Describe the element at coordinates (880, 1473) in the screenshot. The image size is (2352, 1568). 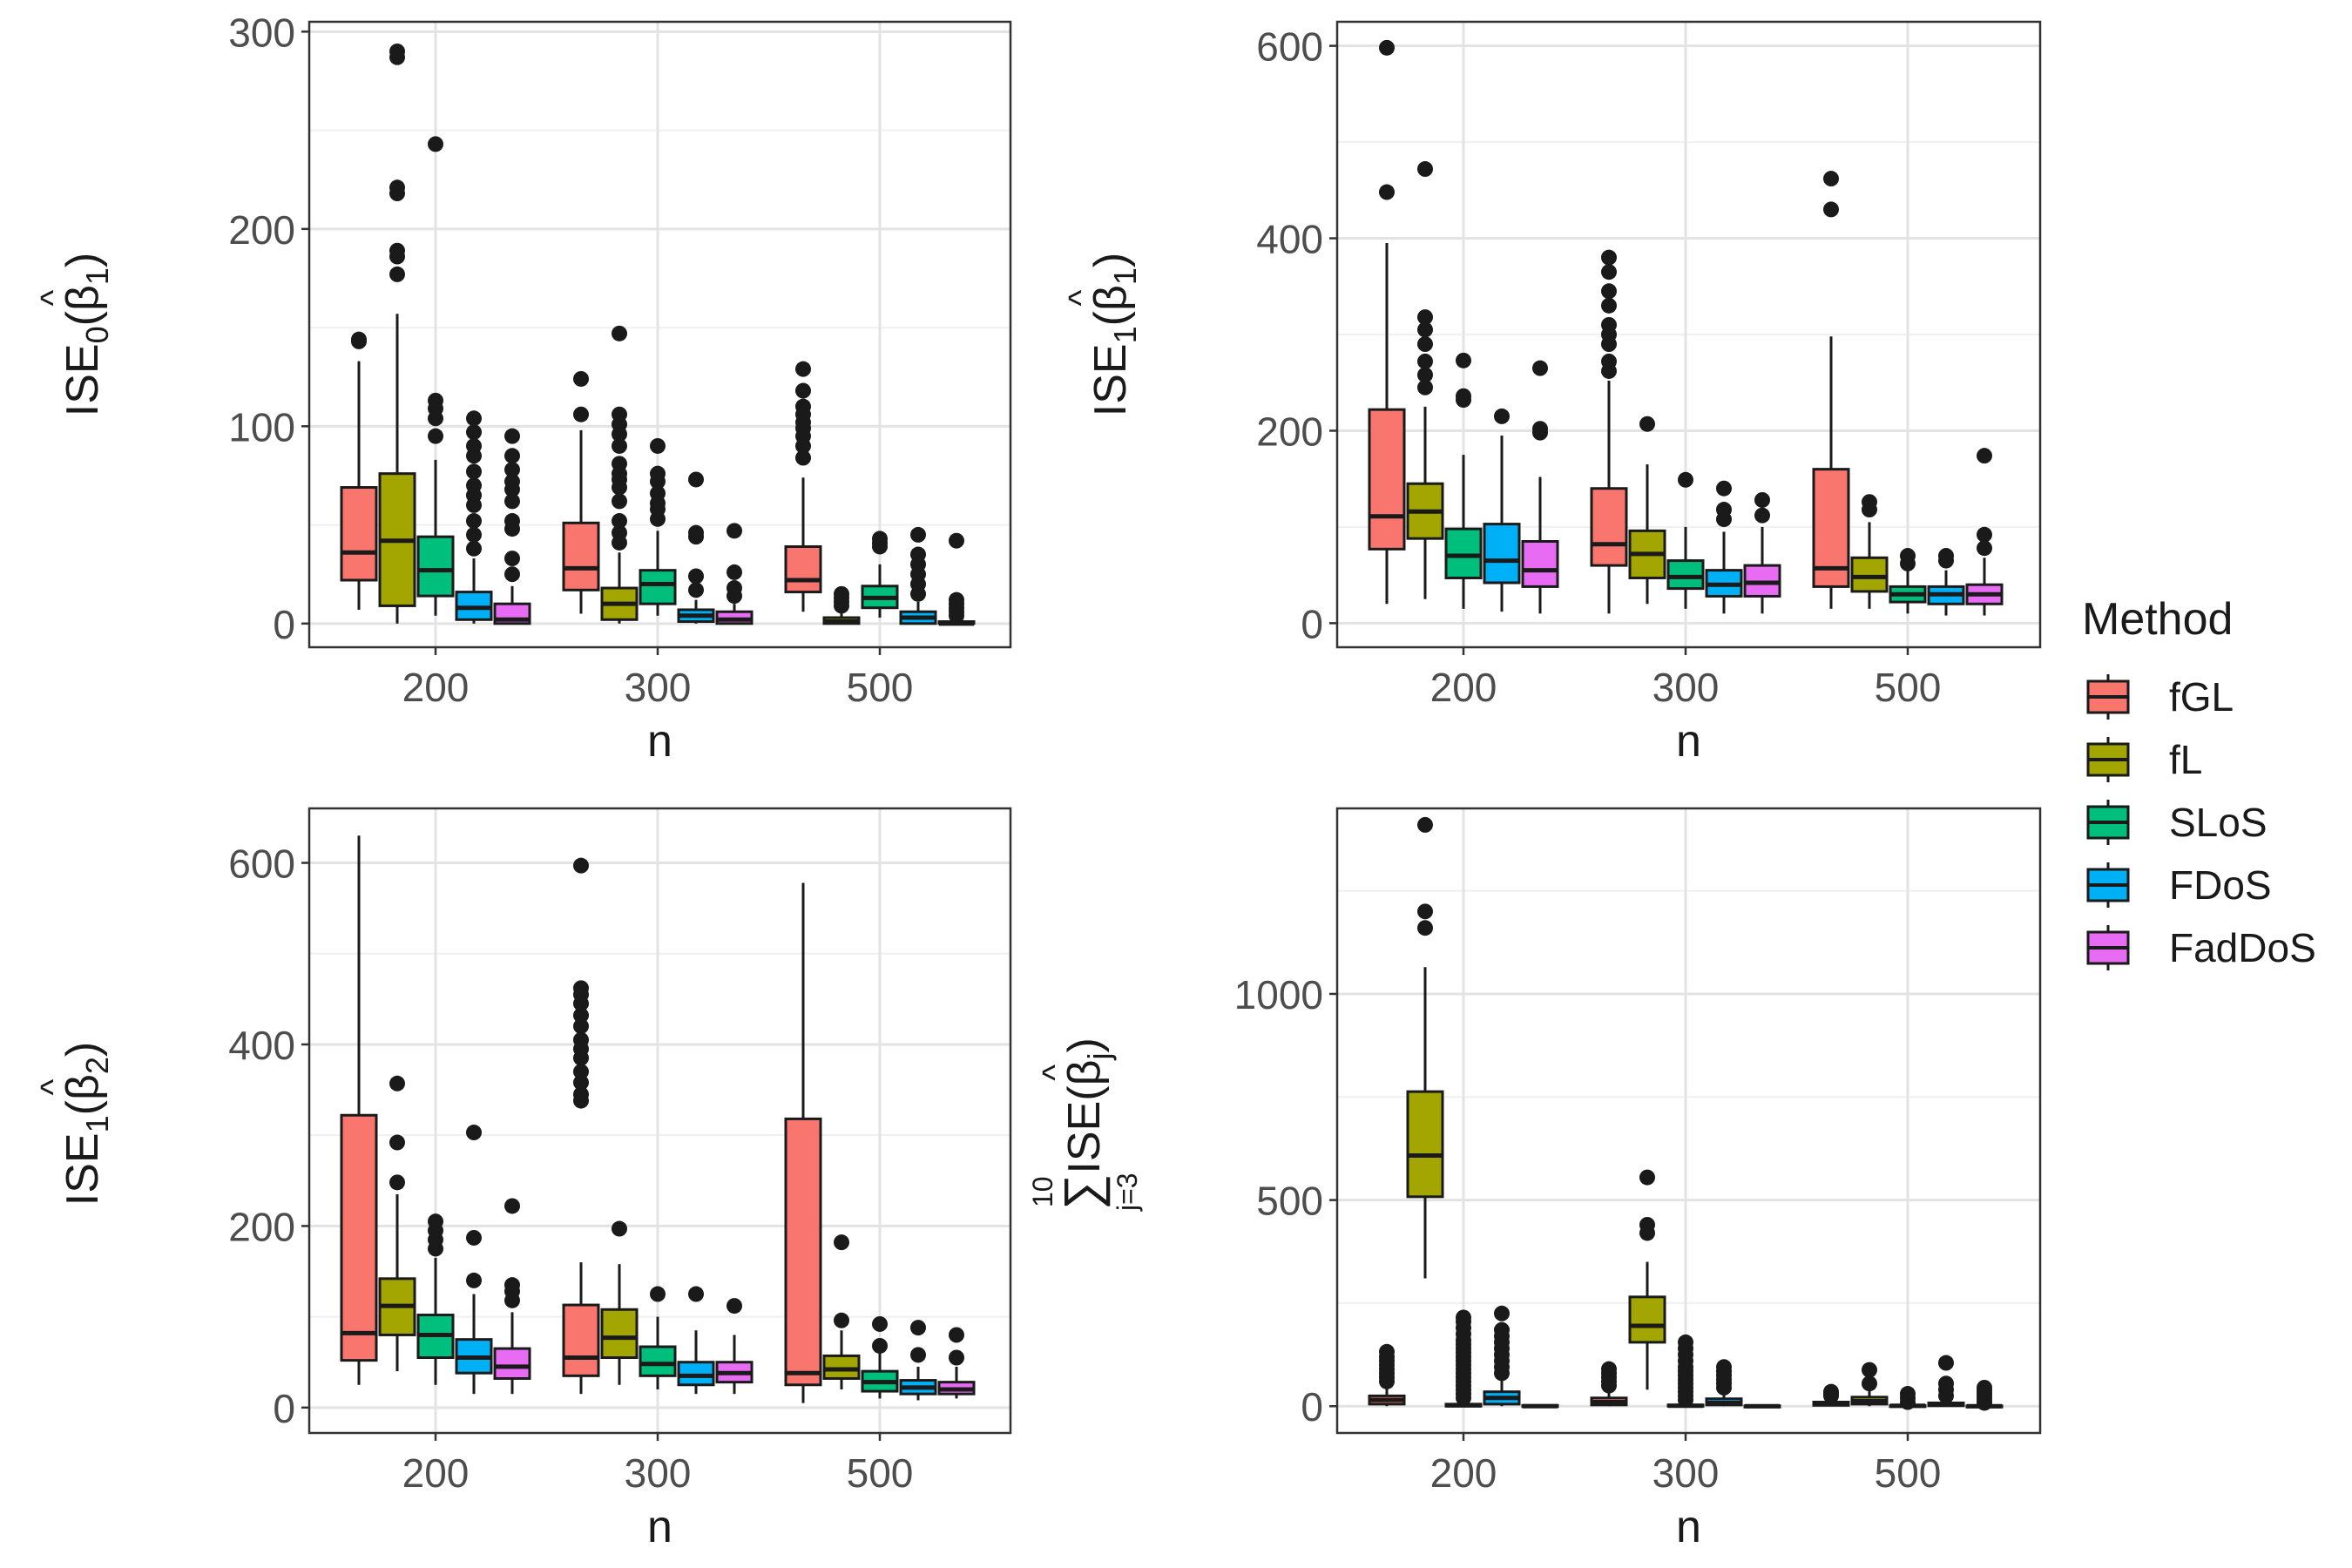
I see `x-tick-label: 500` at that location.